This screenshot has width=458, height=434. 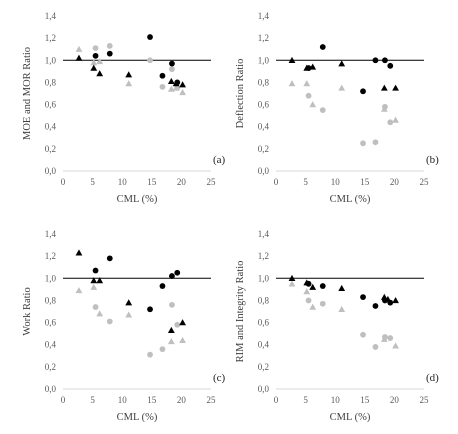 What do you see at coordinates (27, 93) in the screenshot?
I see `y-axis-title: MOE and MOR Ratio` at bounding box center [27, 93].